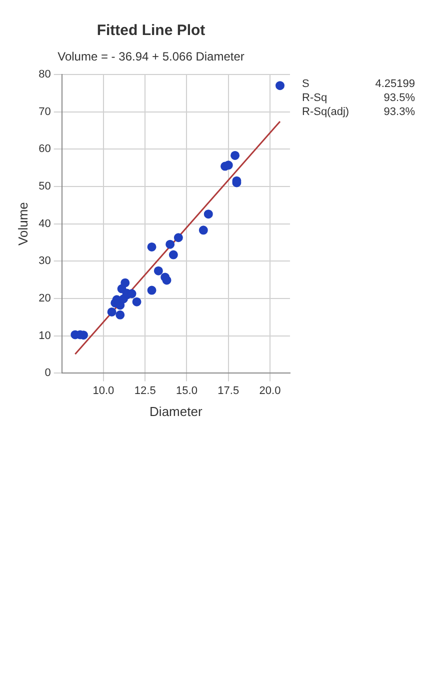 This screenshot has width=428, height=700. I want to click on x-tick-label: 20.0, so click(270, 390).